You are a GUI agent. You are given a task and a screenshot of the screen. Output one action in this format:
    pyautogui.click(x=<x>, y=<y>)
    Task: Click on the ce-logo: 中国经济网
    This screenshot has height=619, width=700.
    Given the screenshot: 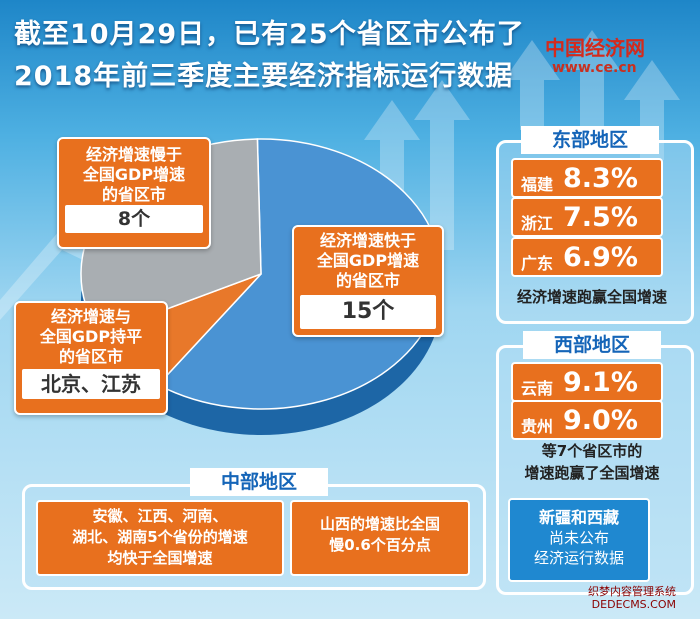 What is the action you would take?
    pyautogui.click(x=595, y=48)
    